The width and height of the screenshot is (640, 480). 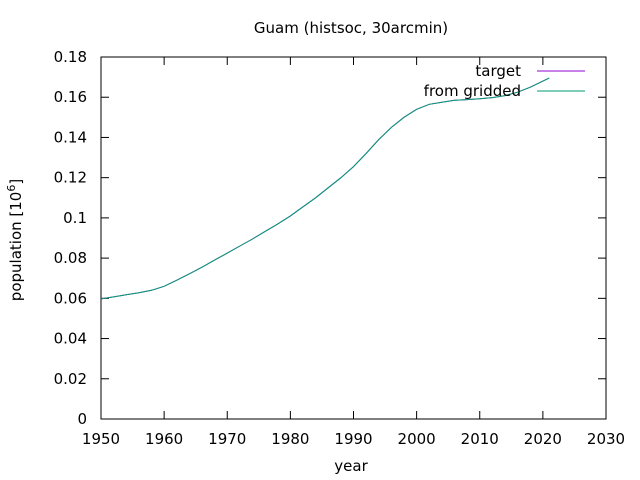 I want to click on y-axis-label-exponent: 6, so click(x=11, y=188).